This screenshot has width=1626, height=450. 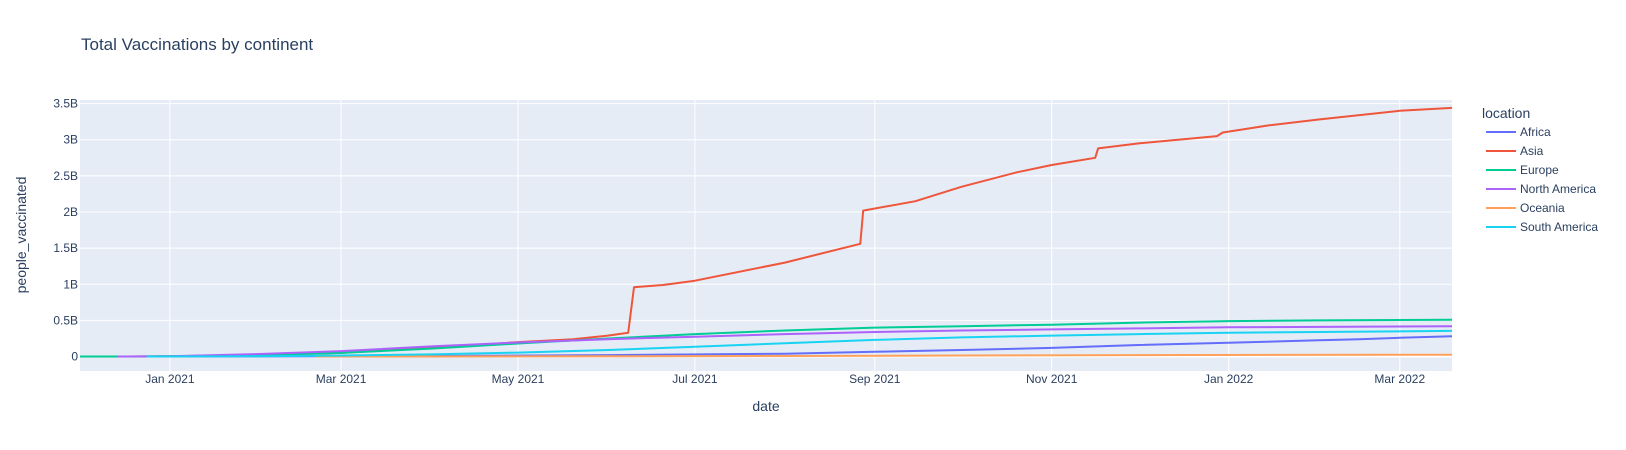 I want to click on legend-item-label: Africa, so click(x=1535, y=132).